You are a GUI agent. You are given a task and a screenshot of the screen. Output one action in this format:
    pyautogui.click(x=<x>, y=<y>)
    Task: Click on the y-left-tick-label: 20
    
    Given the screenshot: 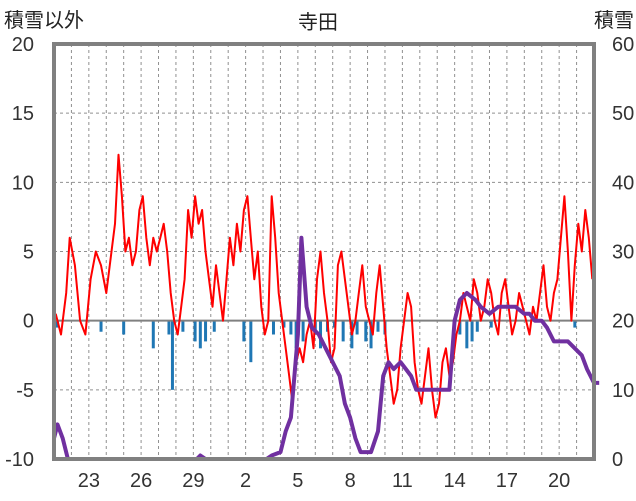 What is the action you would take?
    pyautogui.click(x=23, y=45)
    